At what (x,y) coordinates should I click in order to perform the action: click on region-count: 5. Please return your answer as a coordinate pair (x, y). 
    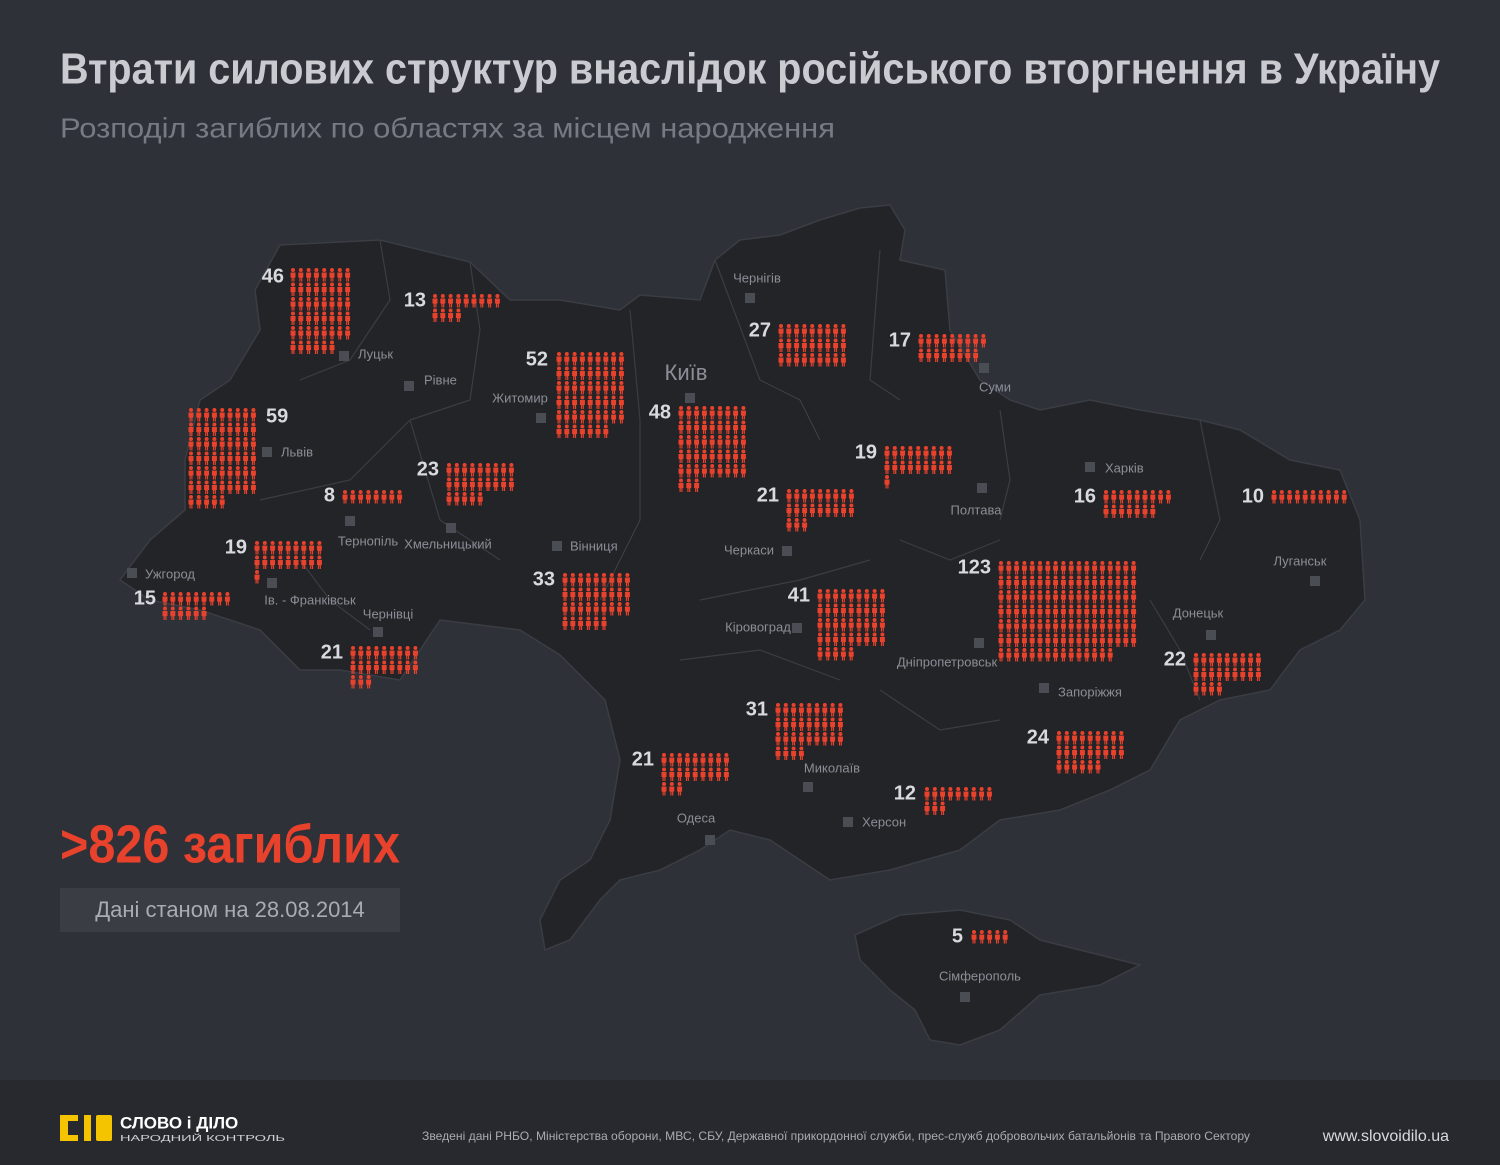
    Looking at the image, I should click on (957, 936).